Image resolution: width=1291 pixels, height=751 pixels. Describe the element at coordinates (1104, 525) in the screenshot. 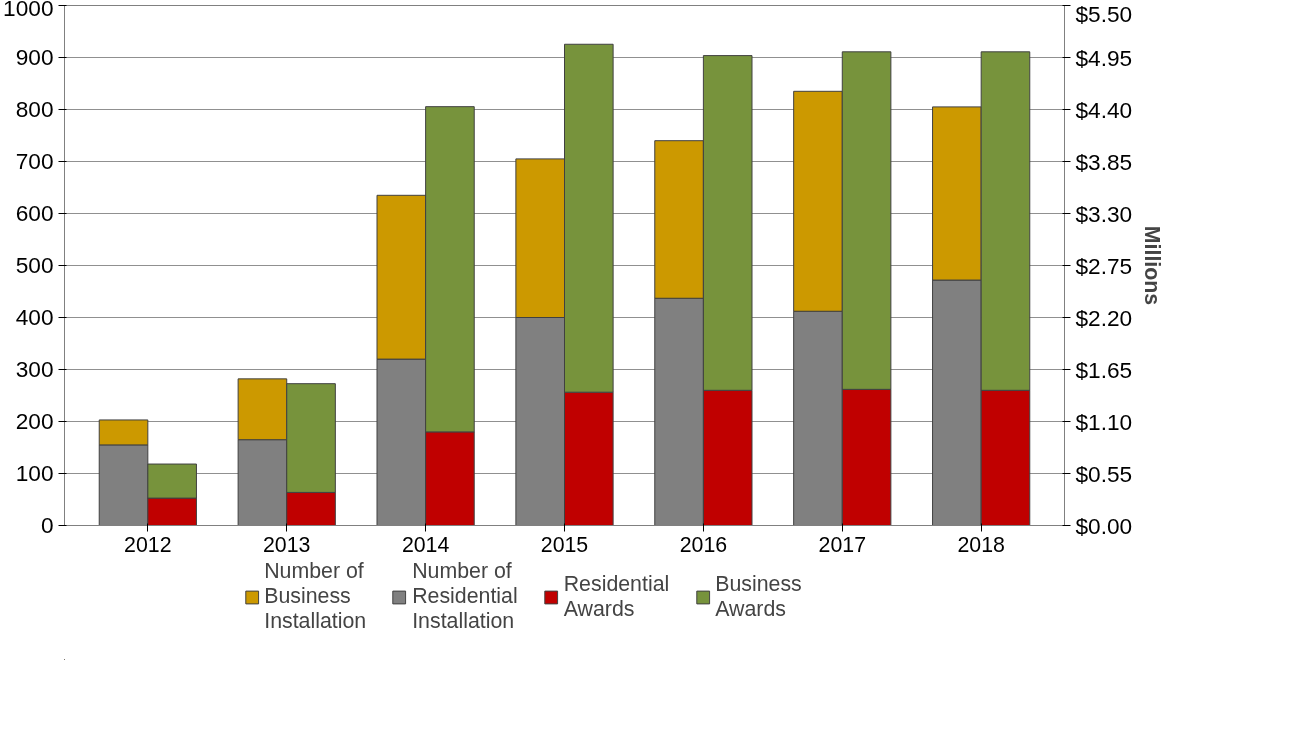

I see `y2-tick-label: $0.00` at that location.